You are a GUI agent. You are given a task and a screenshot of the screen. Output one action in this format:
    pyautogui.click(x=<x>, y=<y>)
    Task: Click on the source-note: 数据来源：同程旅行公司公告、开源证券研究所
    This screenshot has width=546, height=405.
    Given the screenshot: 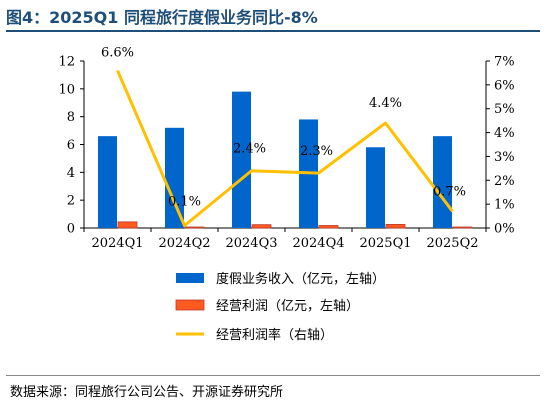 What is the action you would take?
    pyautogui.click(x=147, y=392)
    